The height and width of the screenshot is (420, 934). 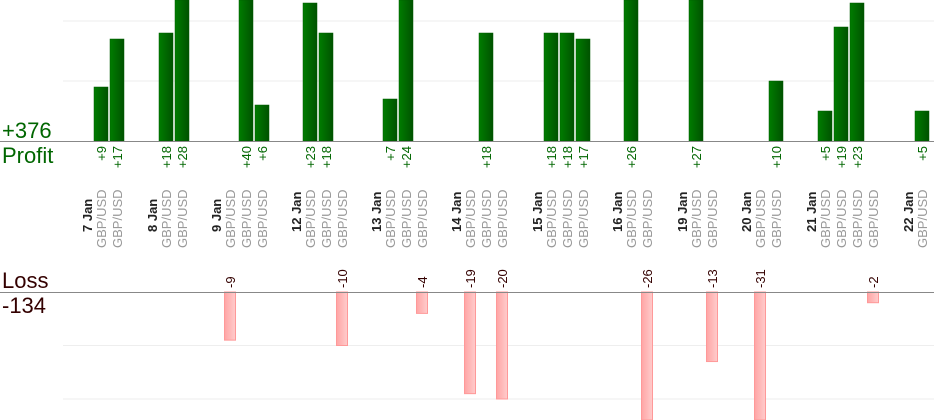 I want to click on date-label: 9 Jan, so click(x=216, y=215).